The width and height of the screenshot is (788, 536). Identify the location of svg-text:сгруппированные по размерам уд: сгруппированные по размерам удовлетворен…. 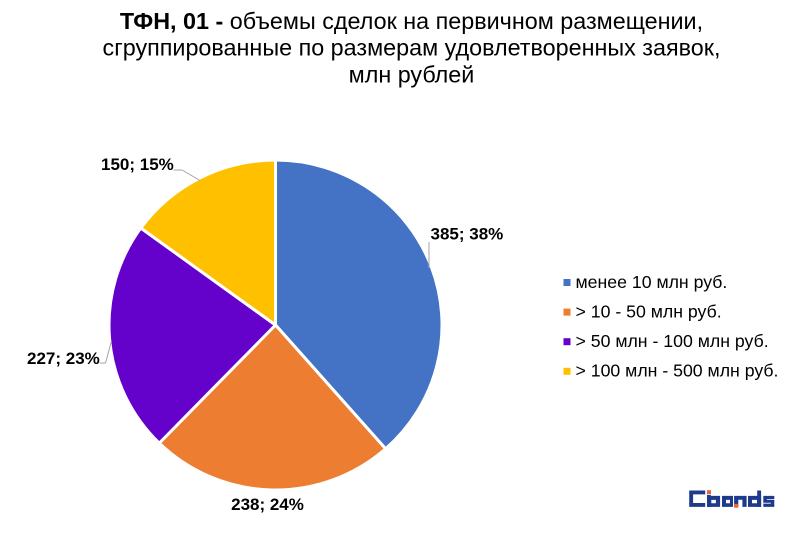
(412, 48).